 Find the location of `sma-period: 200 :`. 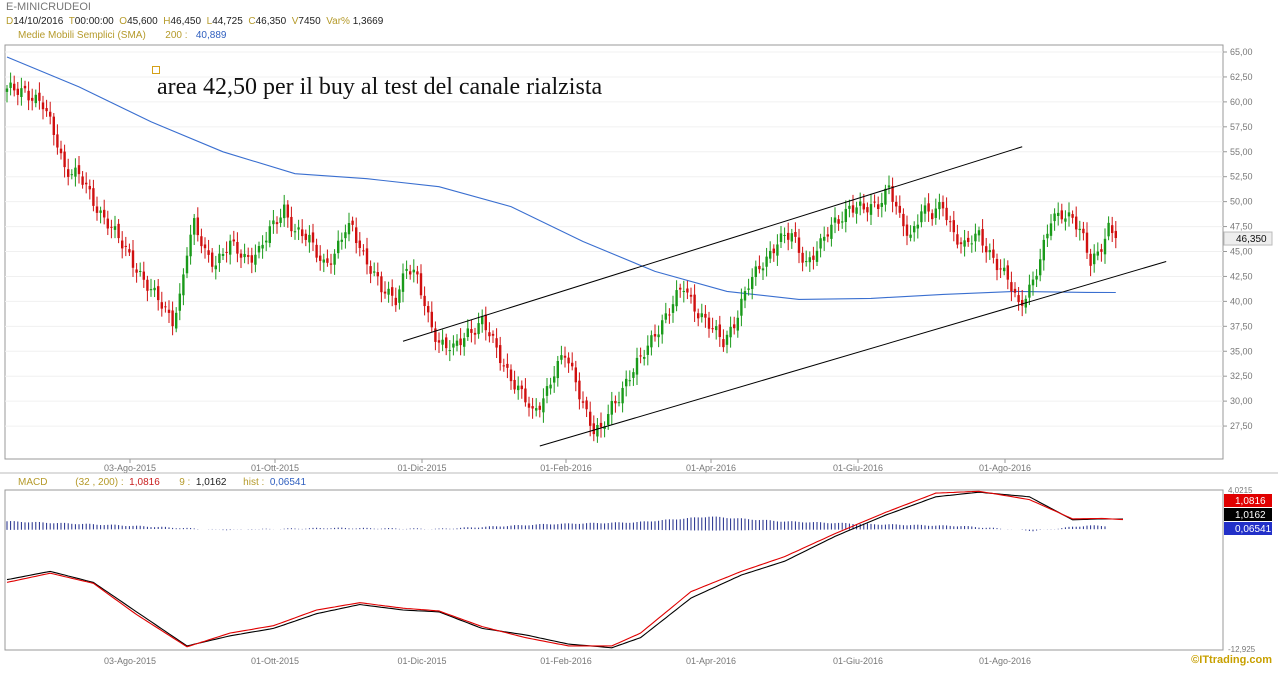

sma-period: 200 : is located at coordinates (176, 35).